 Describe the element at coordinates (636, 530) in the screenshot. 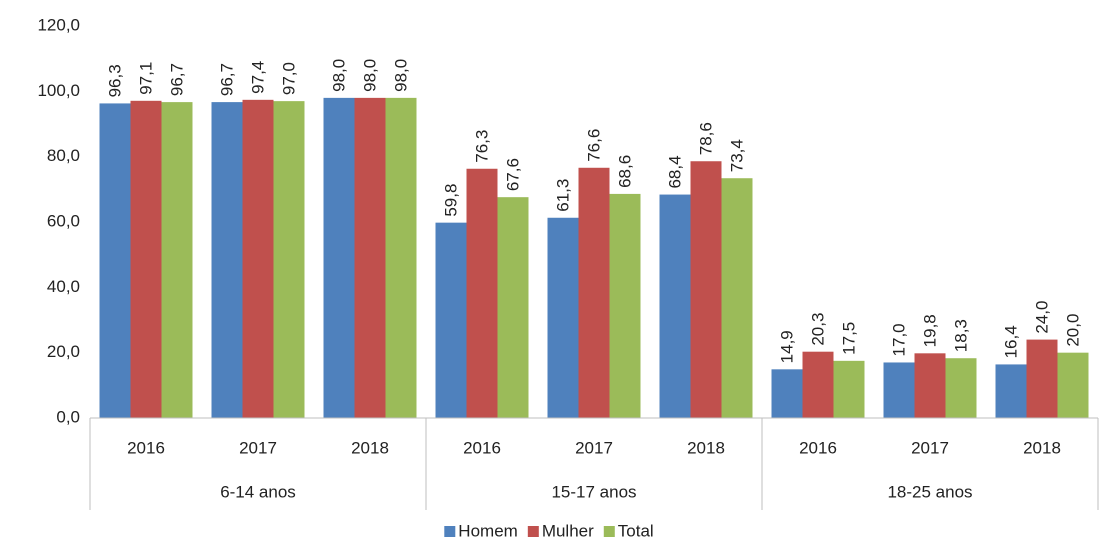

I see `legend-label: Total` at that location.